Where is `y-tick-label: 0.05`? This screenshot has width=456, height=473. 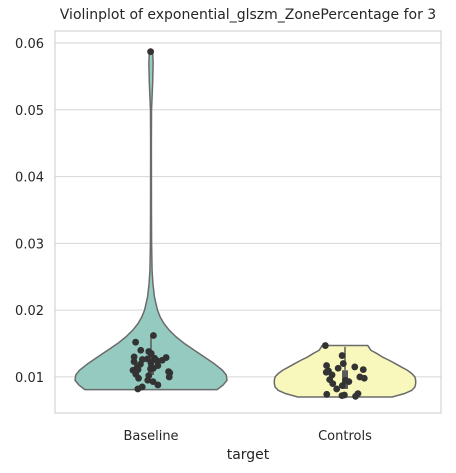
y-tick-label: 0.05 is located at coordinates (29, 111).